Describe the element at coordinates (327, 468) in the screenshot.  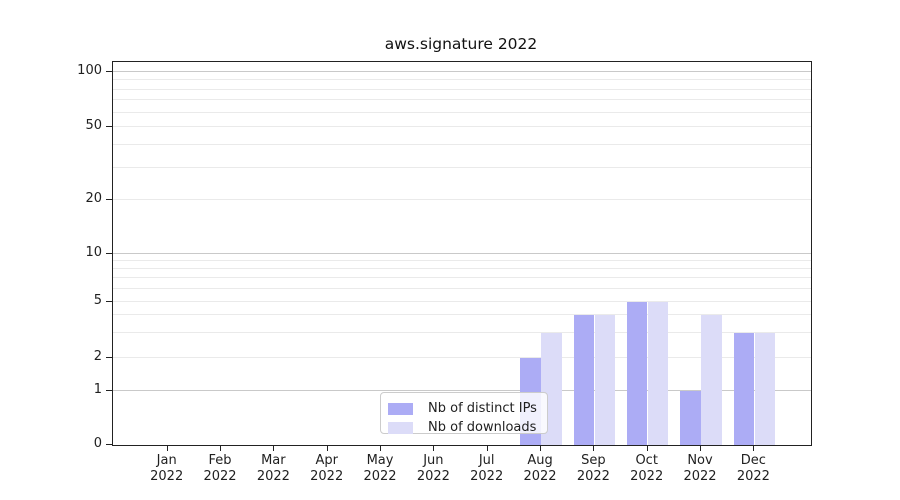
I see `x-tick-label-apr-2022: Apr 2022` at that location.